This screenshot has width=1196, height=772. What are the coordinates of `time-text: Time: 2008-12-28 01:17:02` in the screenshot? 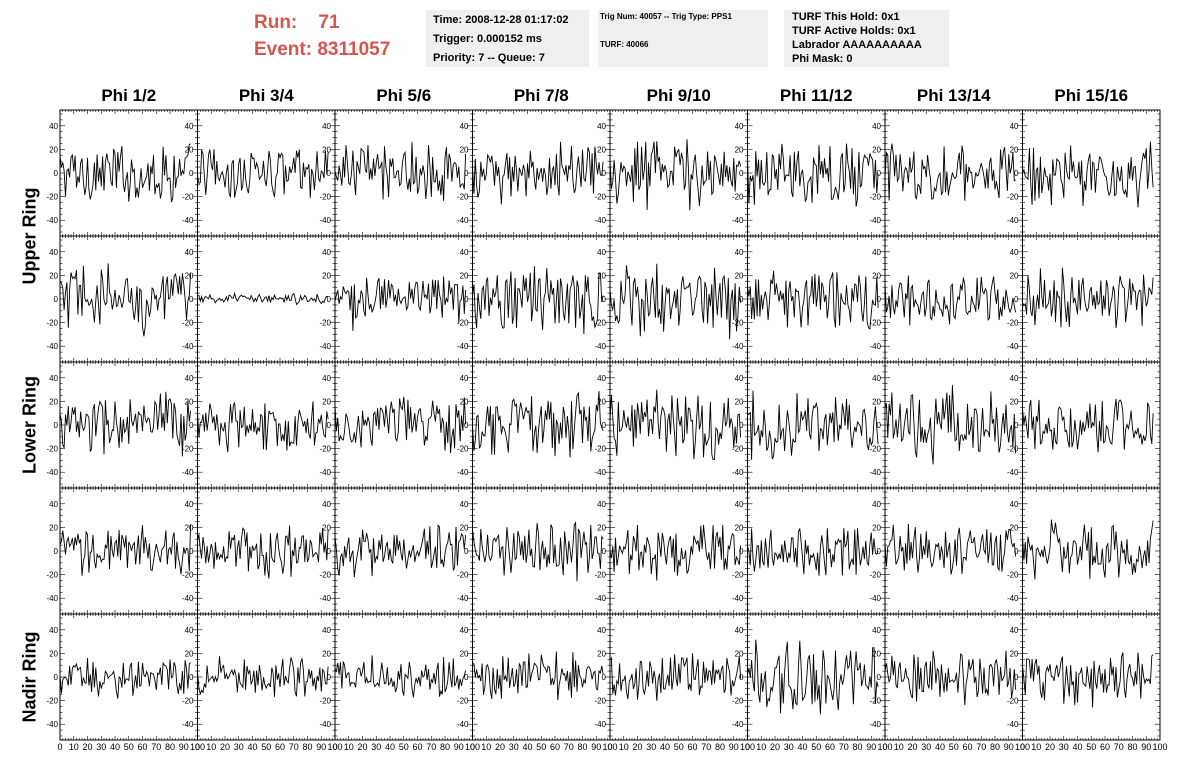 It's located at (501, 20).